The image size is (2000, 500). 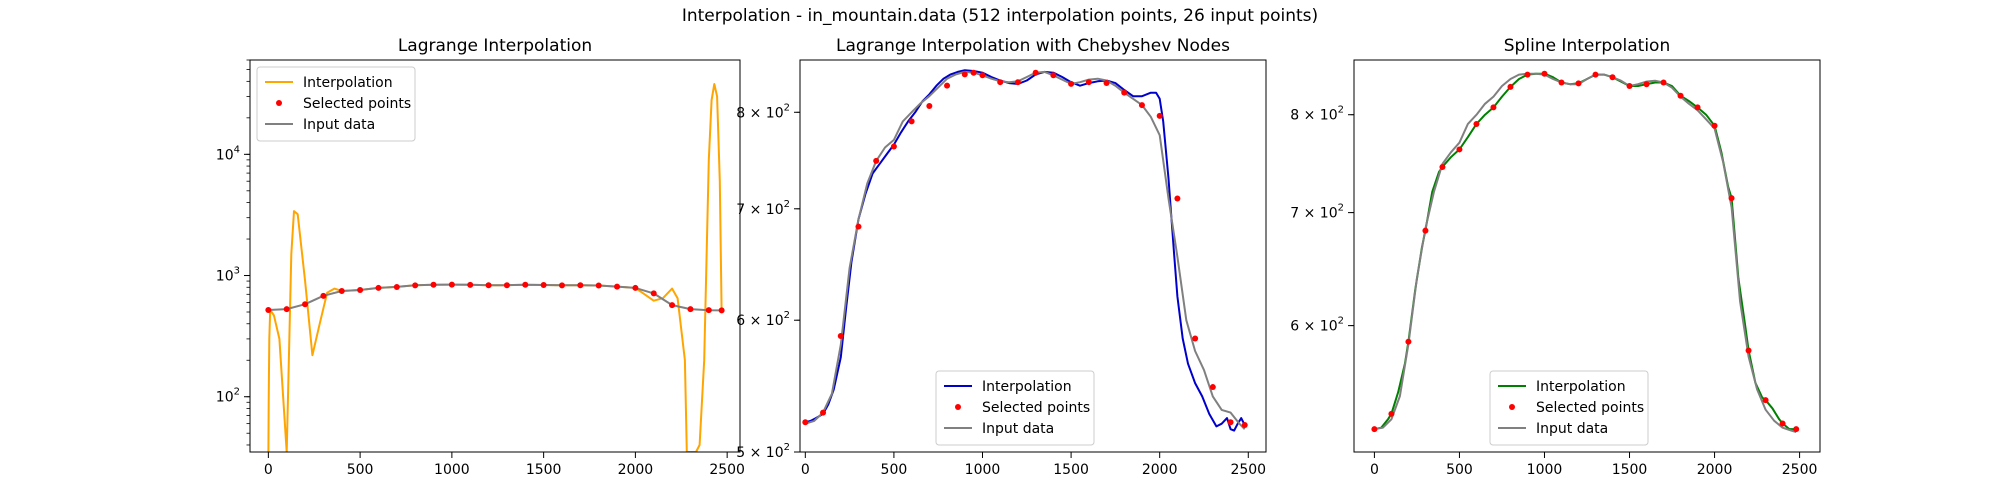 What do you see at coordinates (495, 46) in the screenshot?
I see `chart-title: Lagrange Interpolation` at bounding box center [495, 46].